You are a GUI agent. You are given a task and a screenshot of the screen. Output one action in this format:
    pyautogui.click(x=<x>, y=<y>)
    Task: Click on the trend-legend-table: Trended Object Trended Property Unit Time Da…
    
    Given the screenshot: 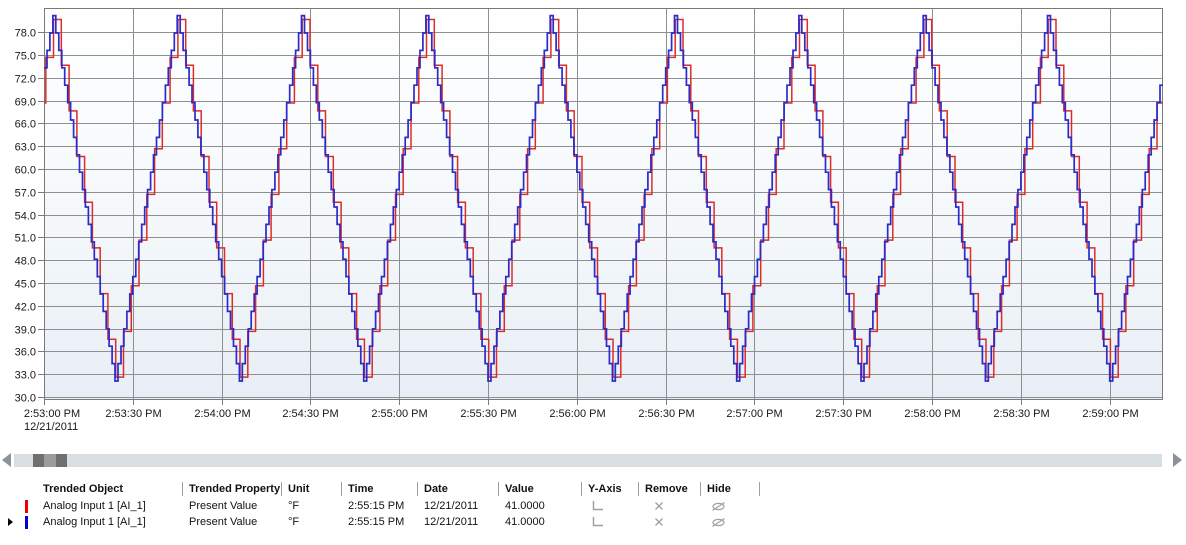 What is the action you would take?
    pyautogui.click(x=593, y=504)
    